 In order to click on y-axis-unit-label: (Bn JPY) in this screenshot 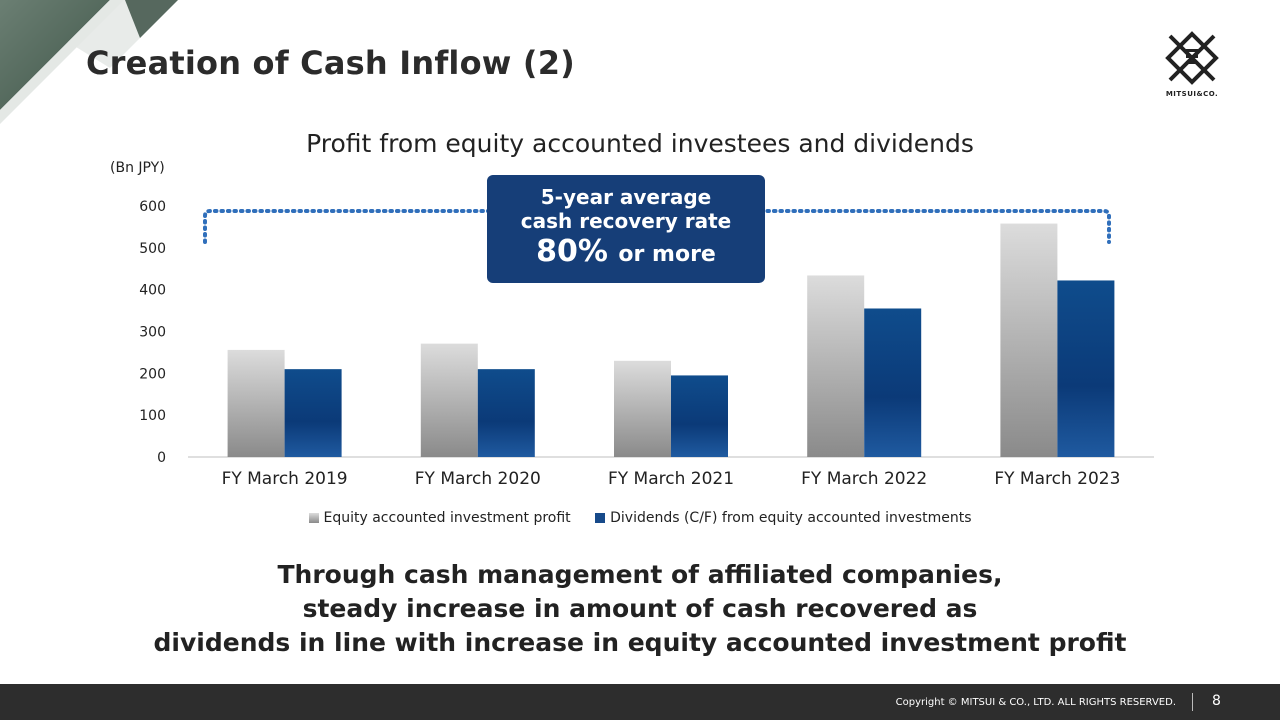, I will do `click(137, 168)`.